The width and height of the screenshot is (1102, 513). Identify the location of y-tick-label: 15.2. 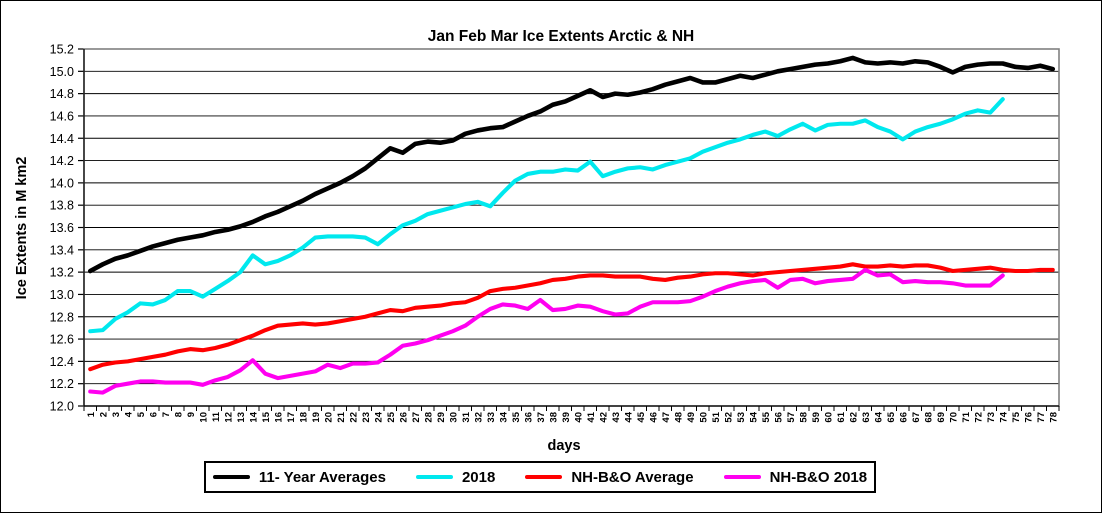
(62, 50).